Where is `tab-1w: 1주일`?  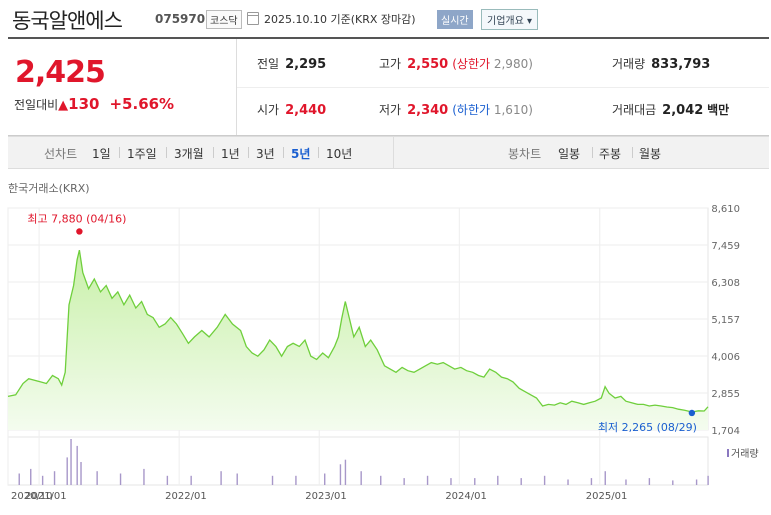
tab-1w: 1주일 is located at coordinates (142, 154).